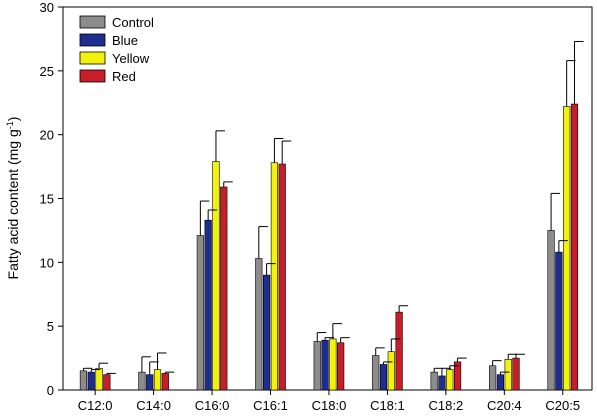 This screenshot has width=597, height=417. Describe the element at coordinates (442, 383) in the screenshot. I see `bar-blue-C18:2` at that location.